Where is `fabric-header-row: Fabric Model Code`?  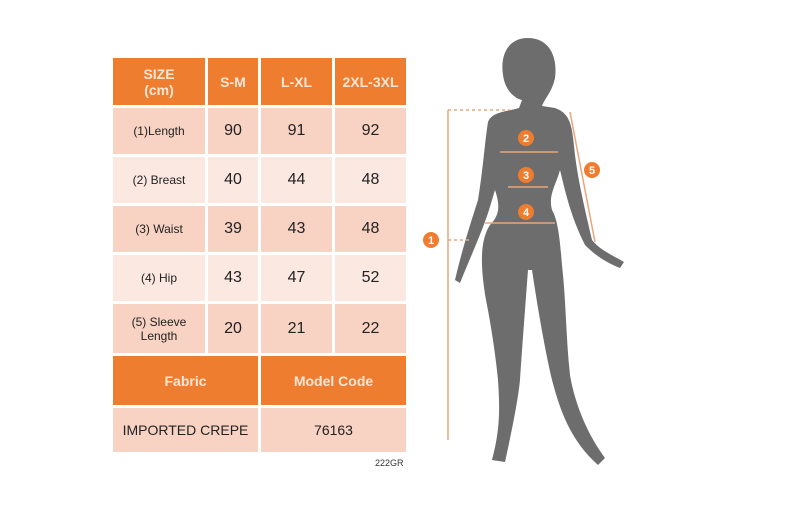 fabric-header-row: Fabric Model Code is located at coordinates (259, 380).